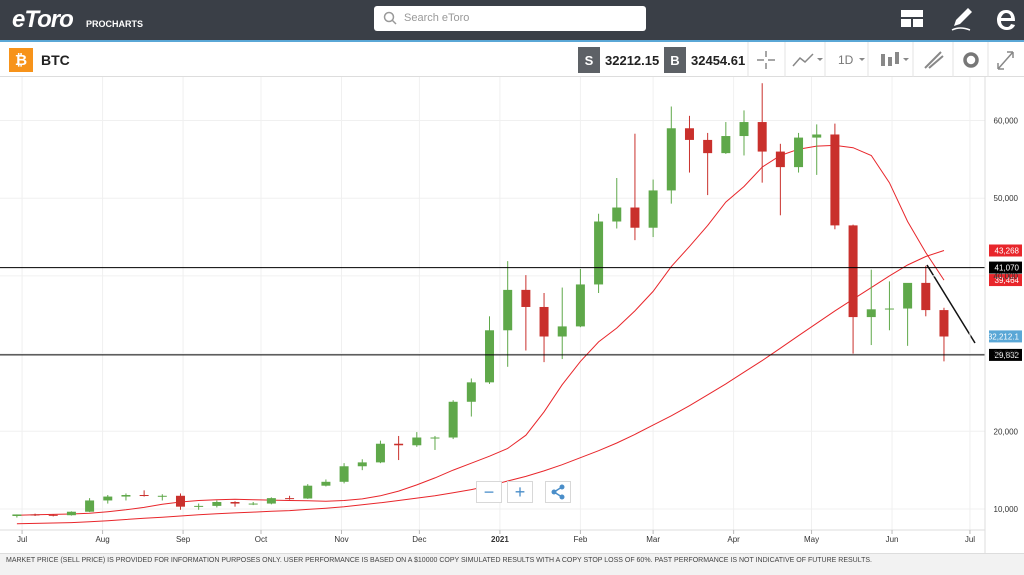  What do you see at coordinates (390, 18) in the screenshot?
I see `search-icon` at bounding box center [390, 18].